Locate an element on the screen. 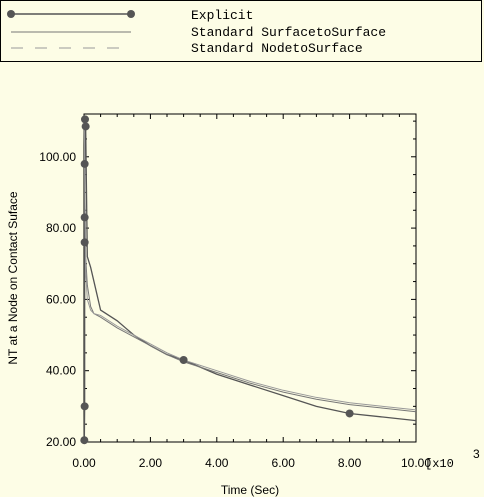 Image resolution: width=484 pixels, height=497 pixels. y-tick-label-0: 20.00 is located at coordinates (61, 442).